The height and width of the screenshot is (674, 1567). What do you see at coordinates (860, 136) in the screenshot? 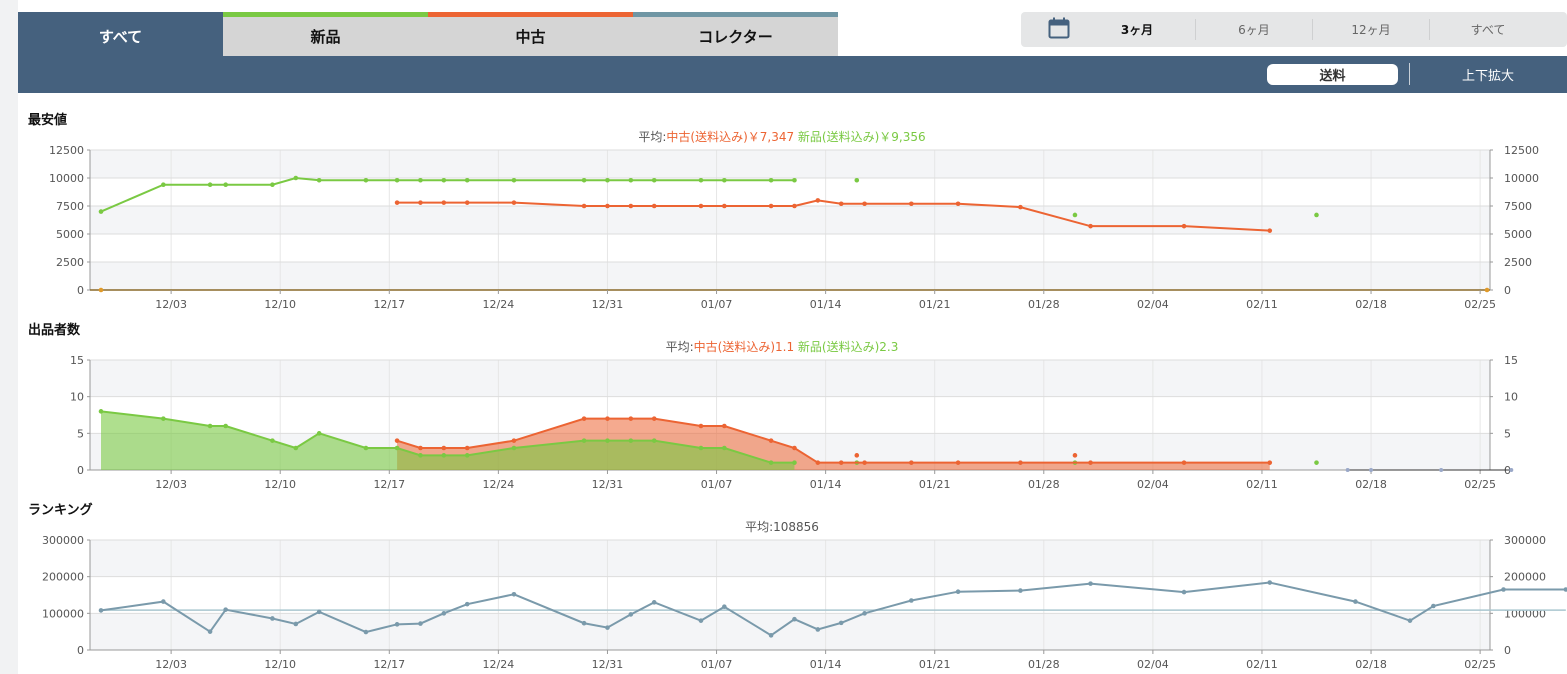
I see `subtitle-part: 新品(送料込み)￥9,356` at bounding box center [860, 136].